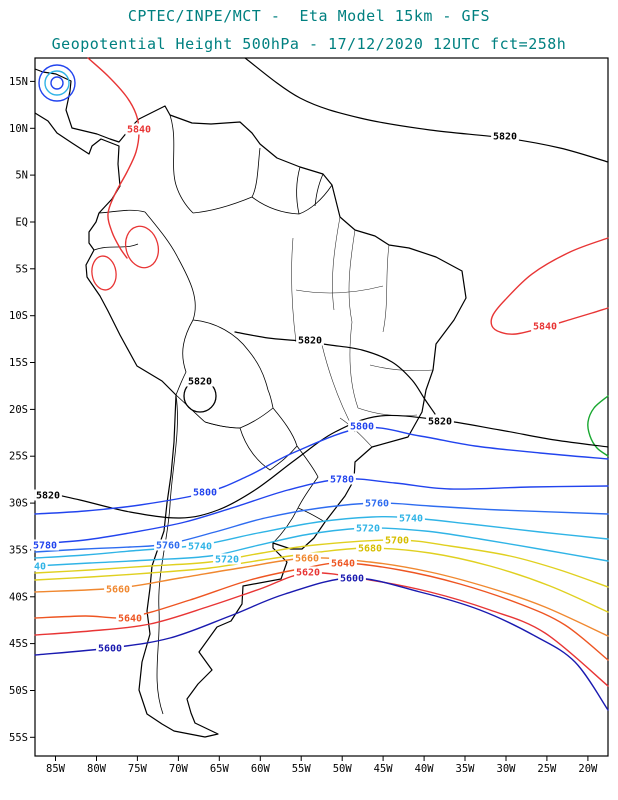  Describe the element at coordinates (598, 426) in the screenshot. I see `contour-line-unlabeled` at that location.